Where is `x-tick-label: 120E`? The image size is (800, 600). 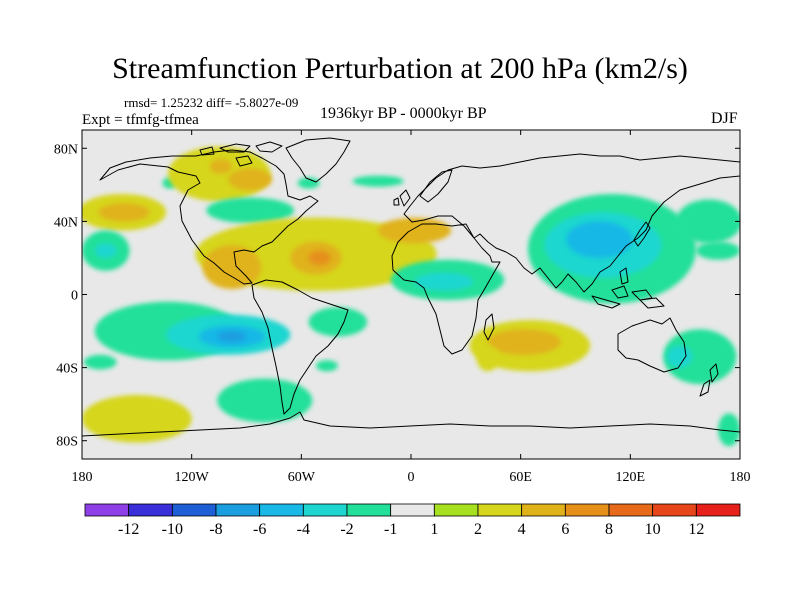 x-tick-label: 120E is located at coordinates (631, 477).